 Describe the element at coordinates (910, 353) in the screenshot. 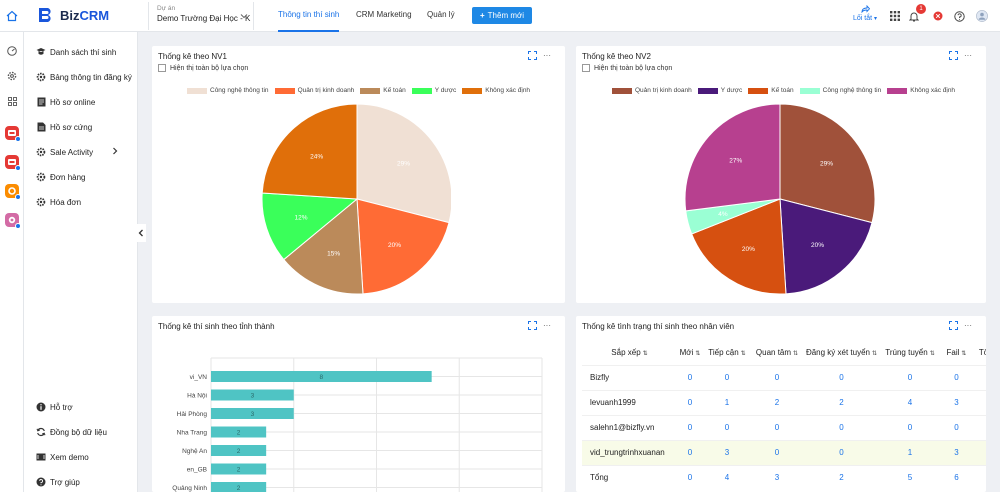

I see `column-header: Trúng tuyển ⇅` at that location.